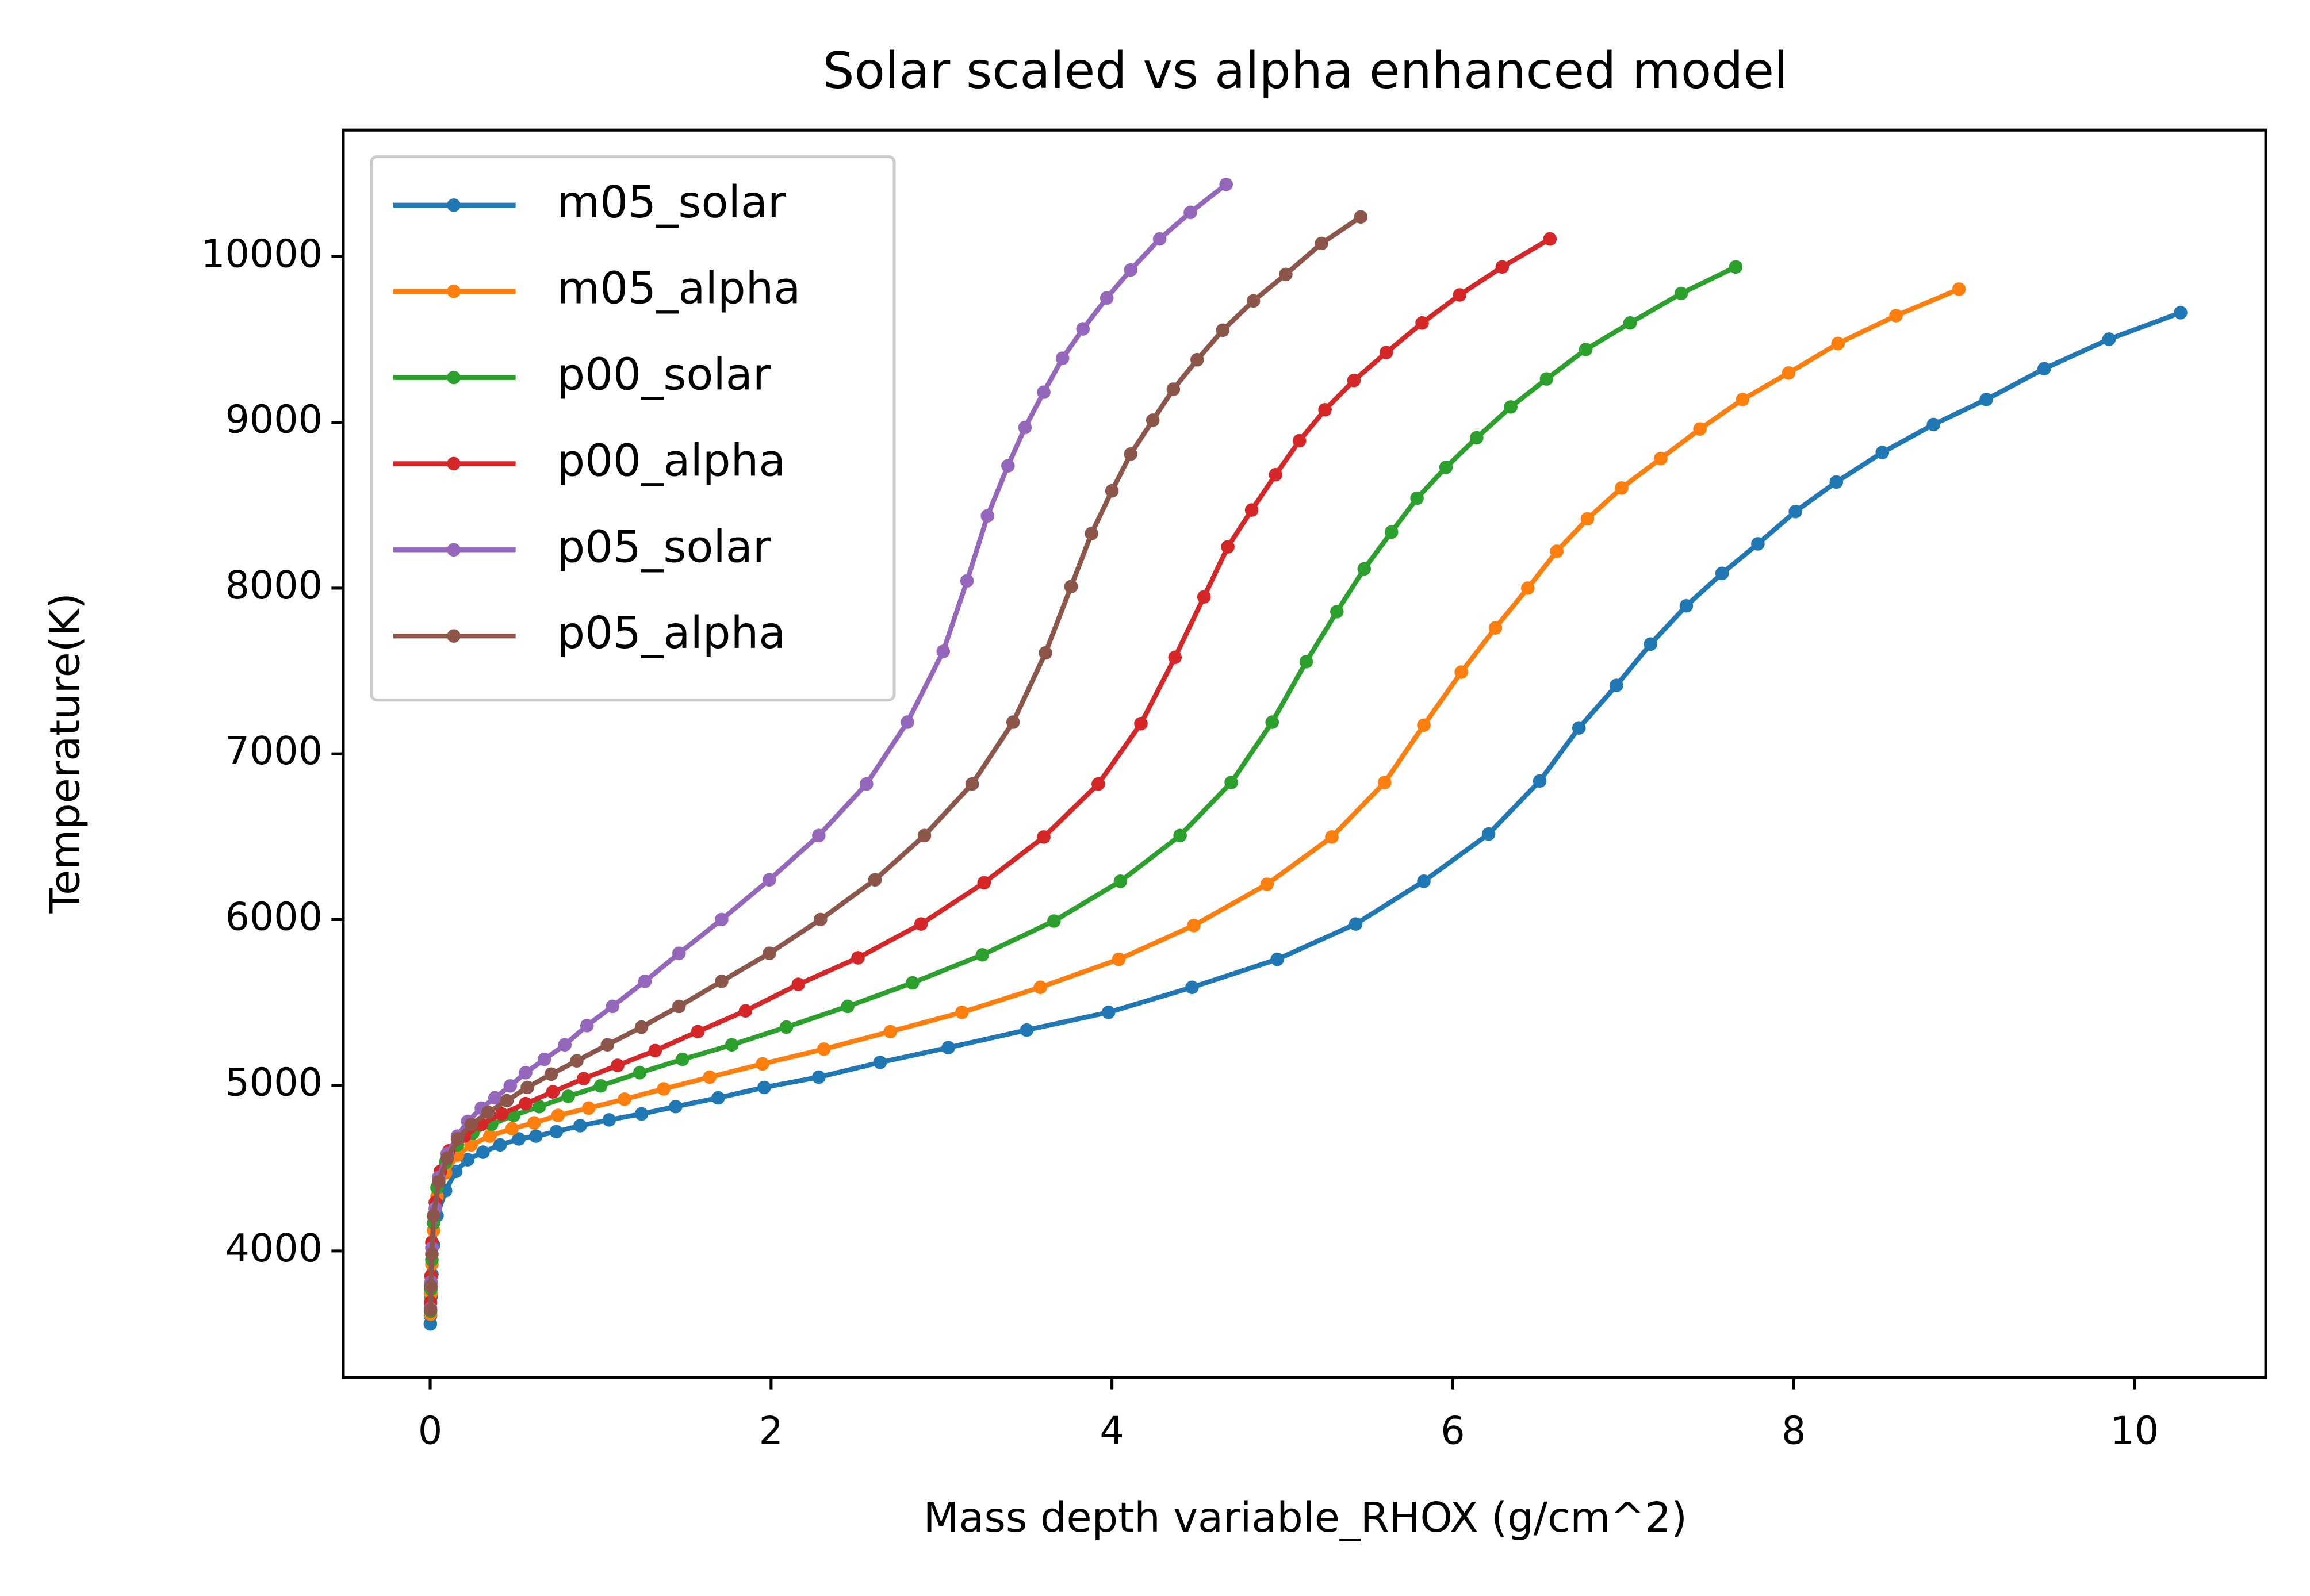 This screenshot has width=2310, height=1596. What do you see at coordinates (274, 585) in the screenshot?
I see `y-tick-label: 8000` at bounding box center [274, 585].